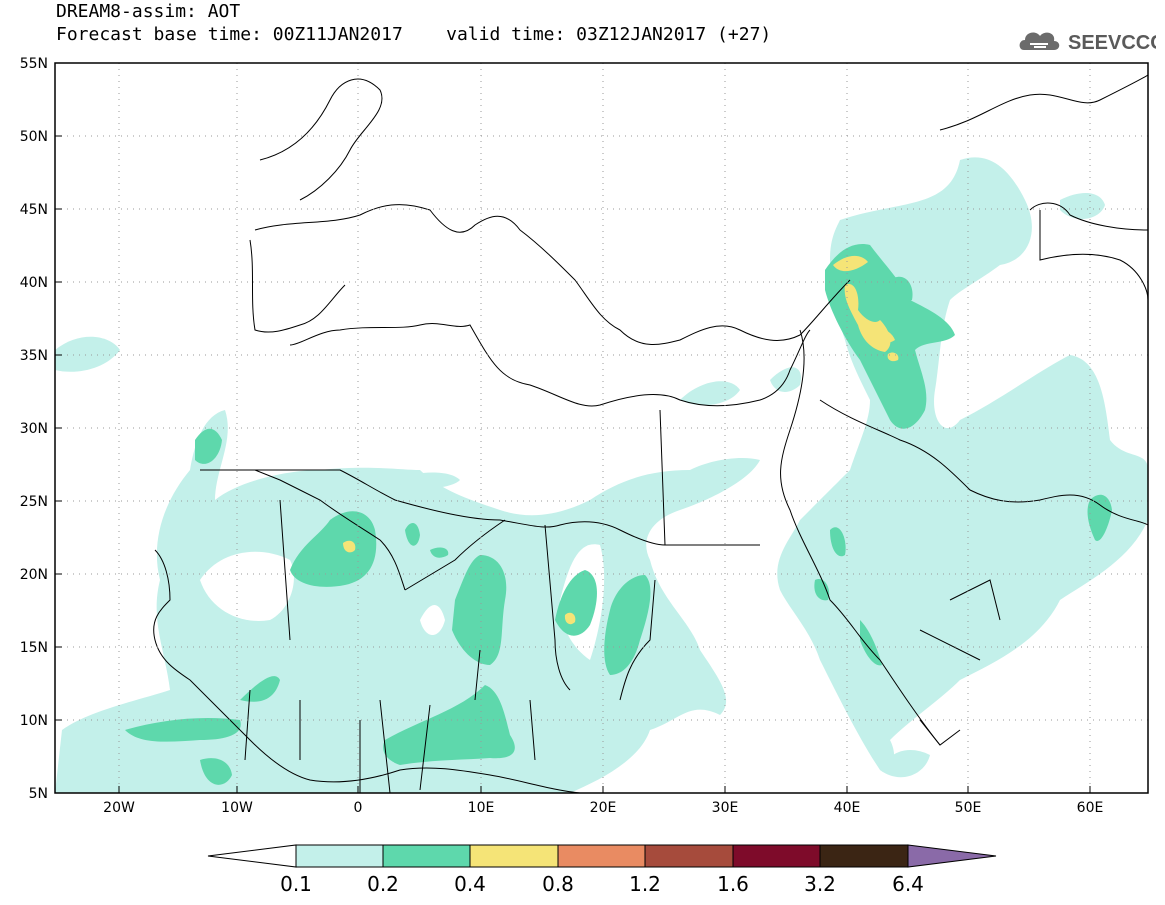 This screenshot has width=1165, height=905. Describe the element at coordinates (34, 64) in the screenshot. I see `lat-label: 55N` at that location.